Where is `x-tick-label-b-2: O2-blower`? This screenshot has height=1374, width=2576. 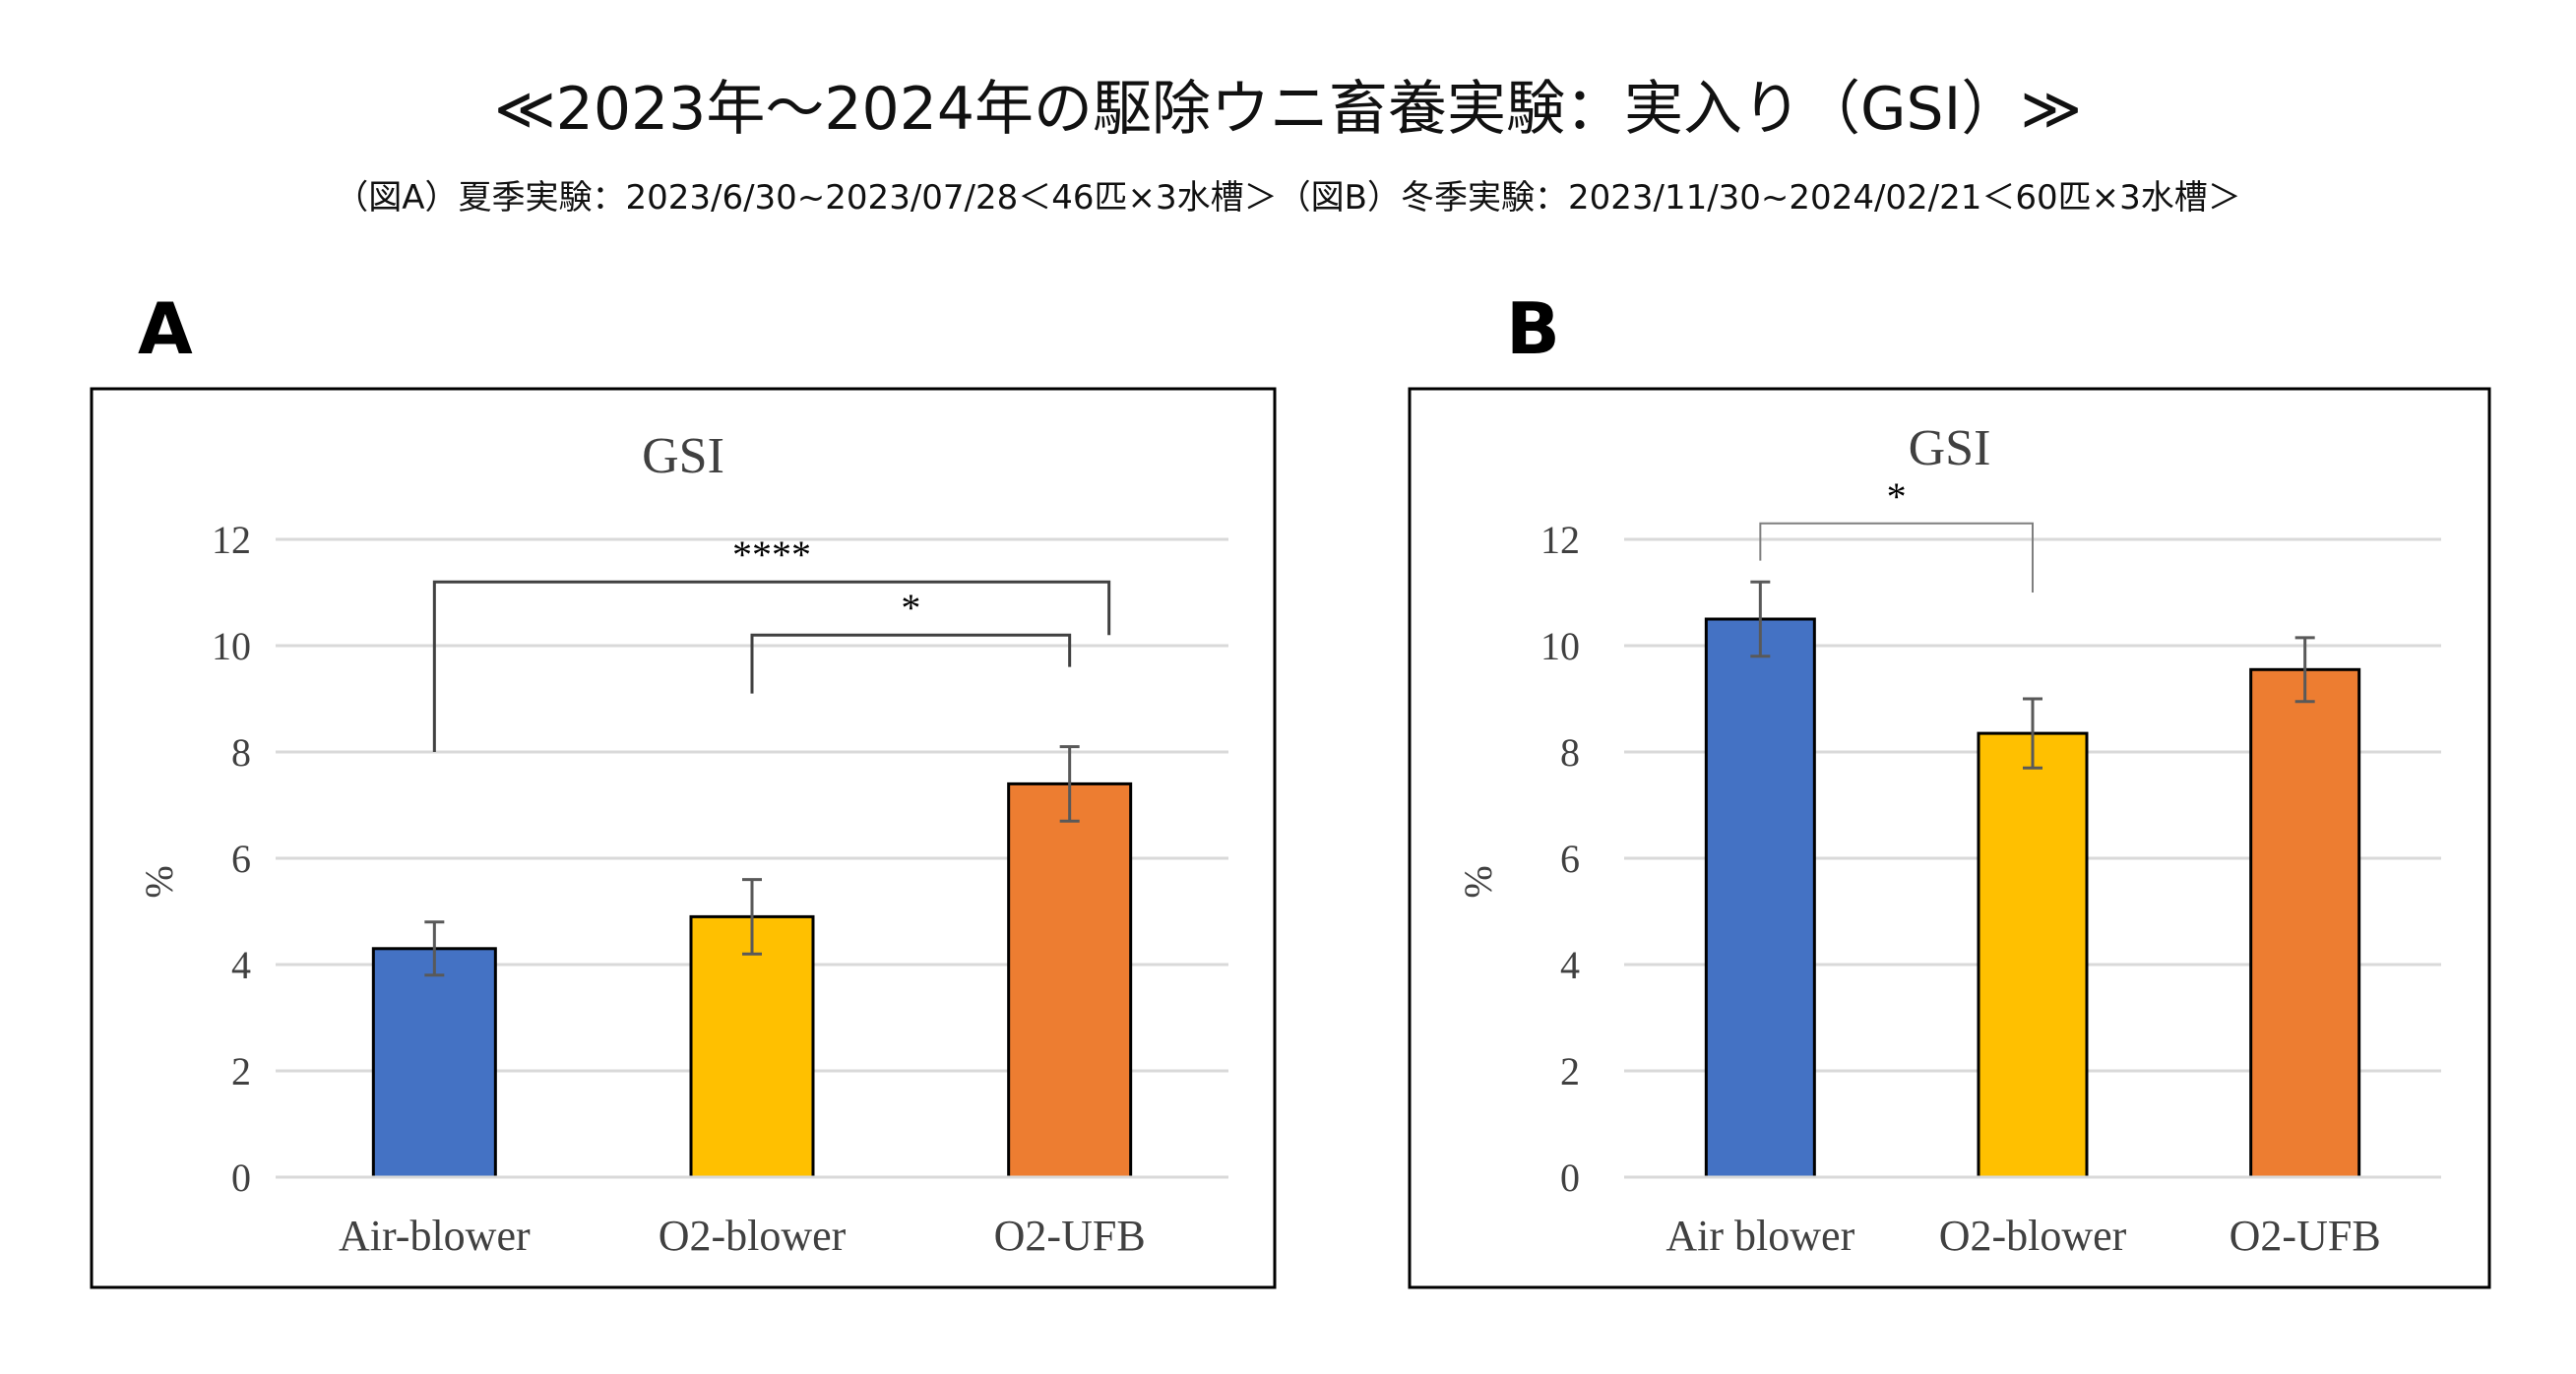
x-tick-label-b-2: O2-blower is located at coordinates (2033, 1236).